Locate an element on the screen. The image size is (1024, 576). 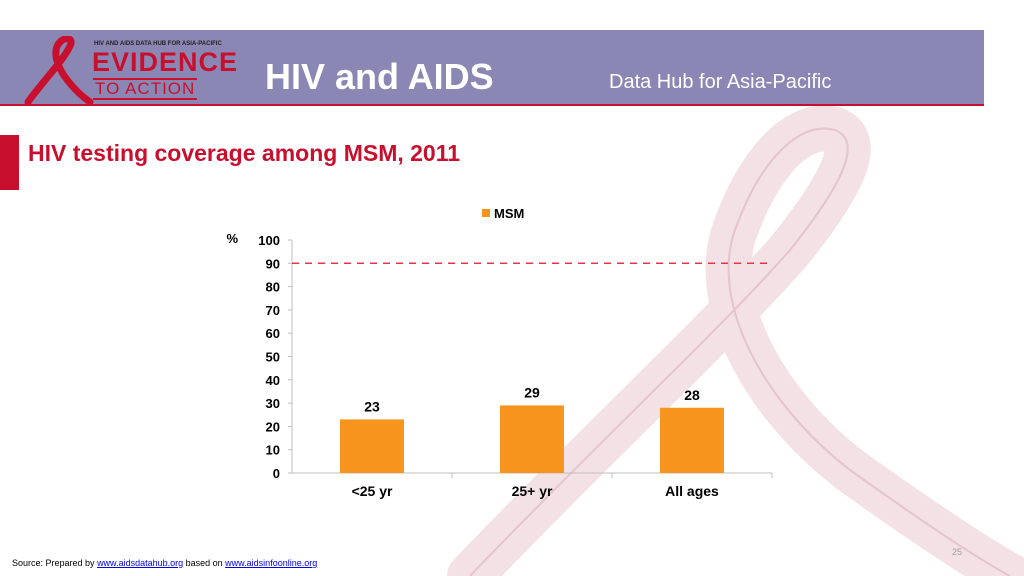
legend-label-msm: MSM is located at coordinates (509, 213).